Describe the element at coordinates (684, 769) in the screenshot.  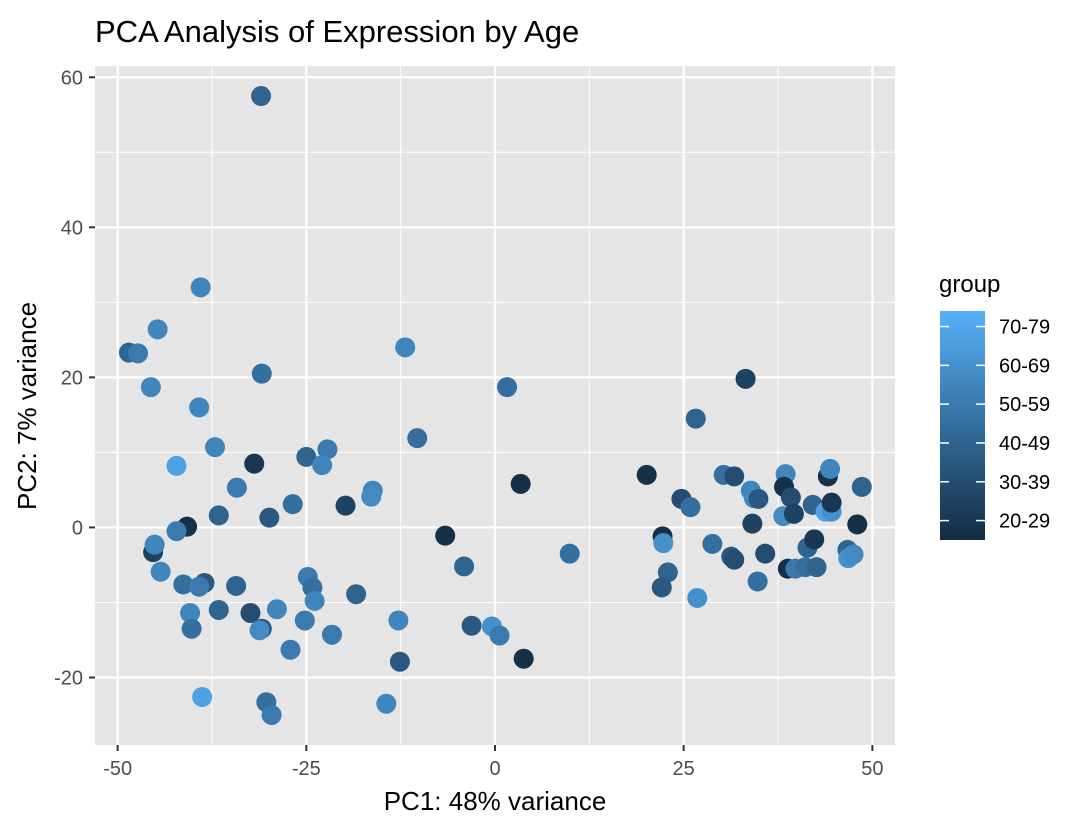
I see `x-tick-label: 25` at that location.